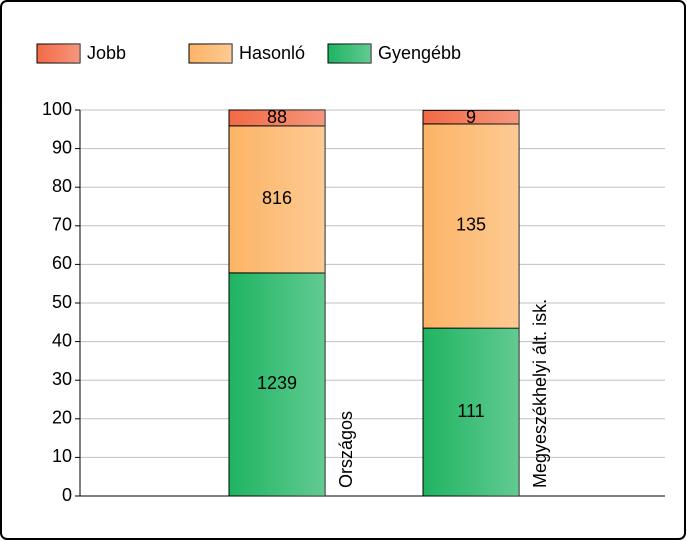 The image size is (687, 541). Describe the element at coordinates (62, 418) in the screenshot. I see `y-tick-label: 20` at that location.